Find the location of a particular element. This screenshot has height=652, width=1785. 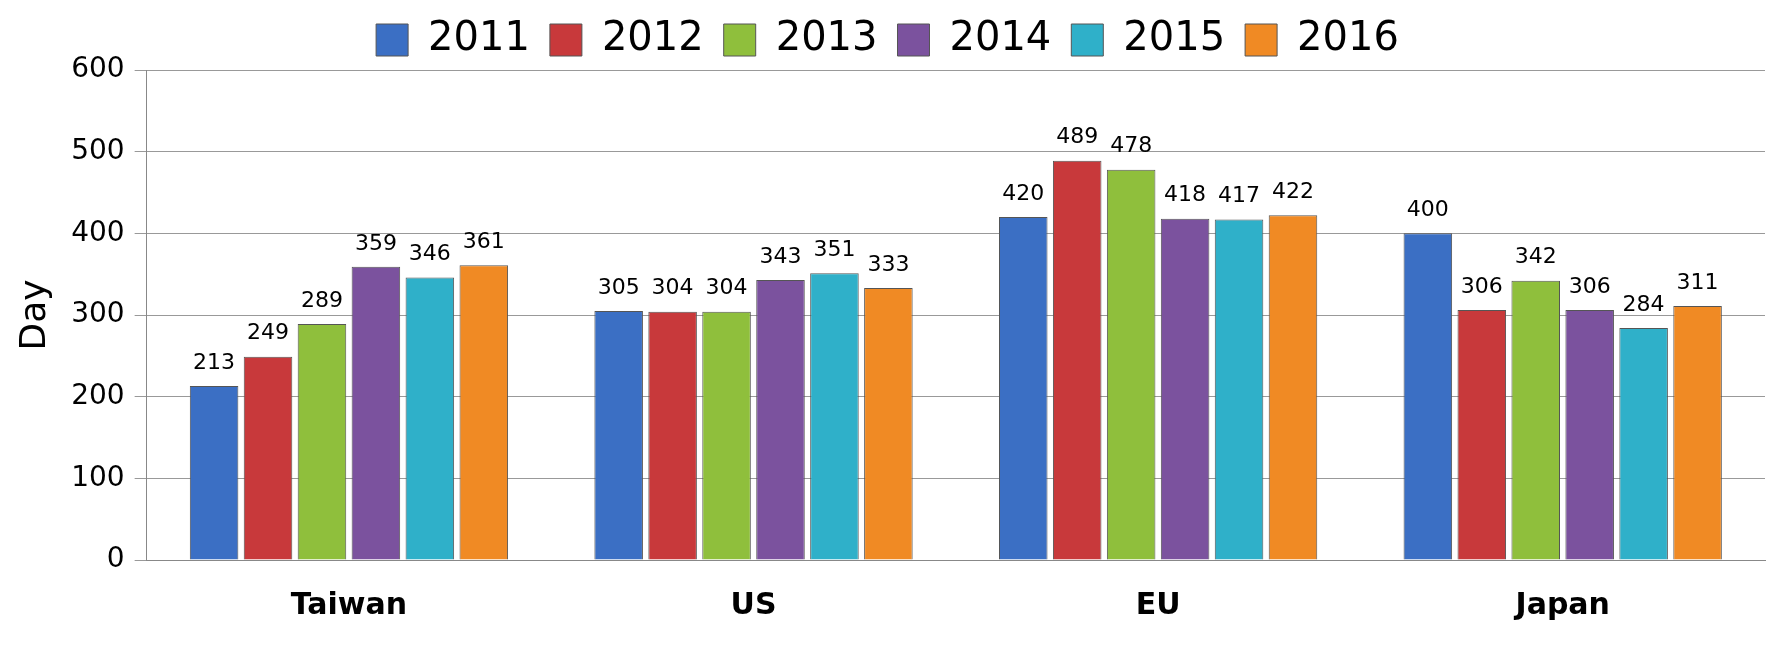

data-label: 333 is located at coordinates (888, 263).